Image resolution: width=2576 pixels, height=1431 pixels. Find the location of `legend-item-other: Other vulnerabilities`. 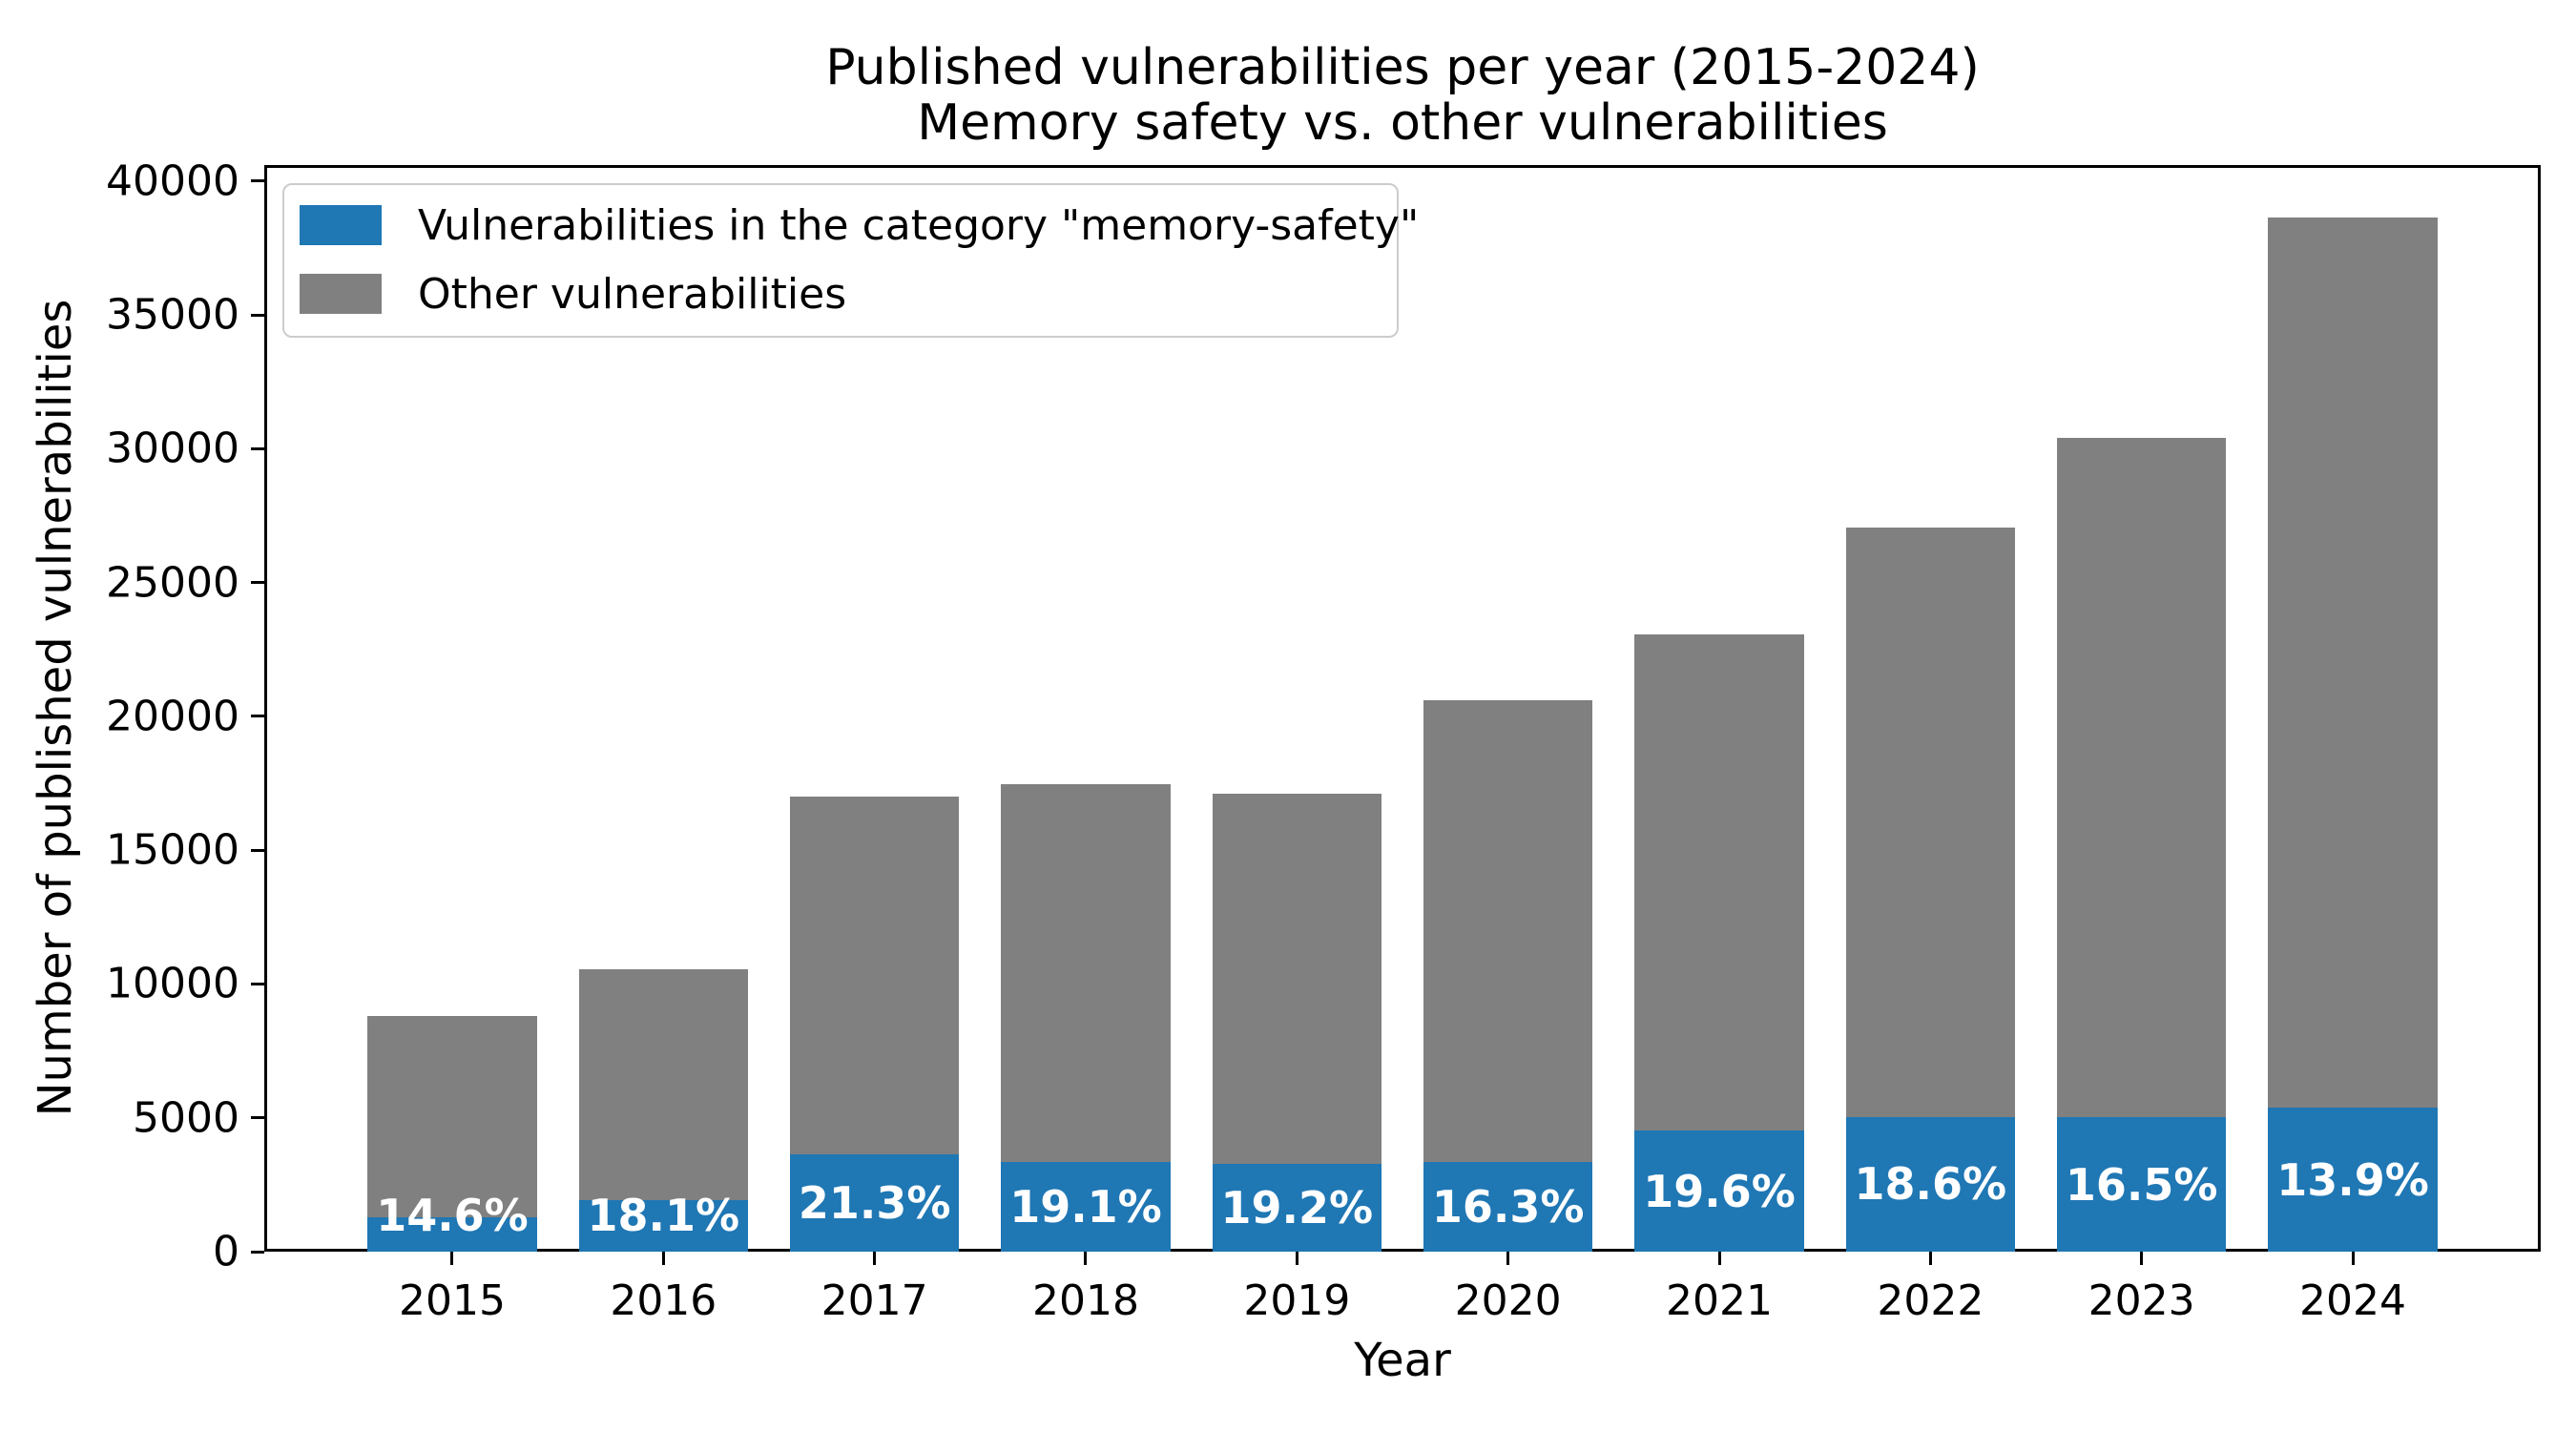

legend-item-other: Other vulnerabilities is located at coordinates (573, 293).